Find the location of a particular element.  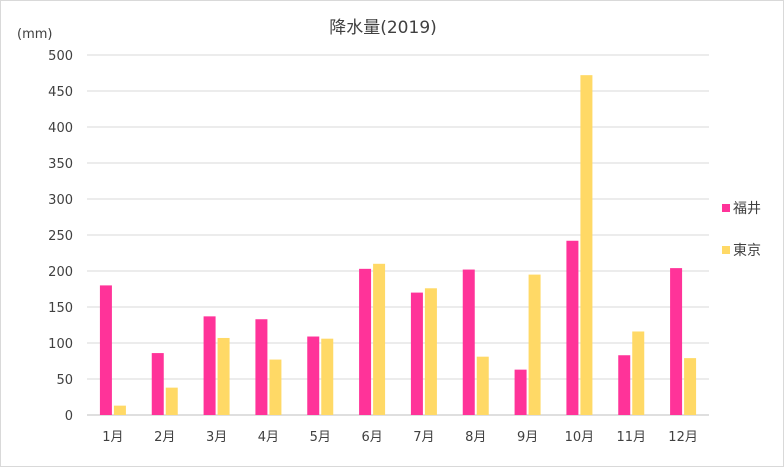

y-axis-unit-label: (mm) is located at coordinates (34, 34).